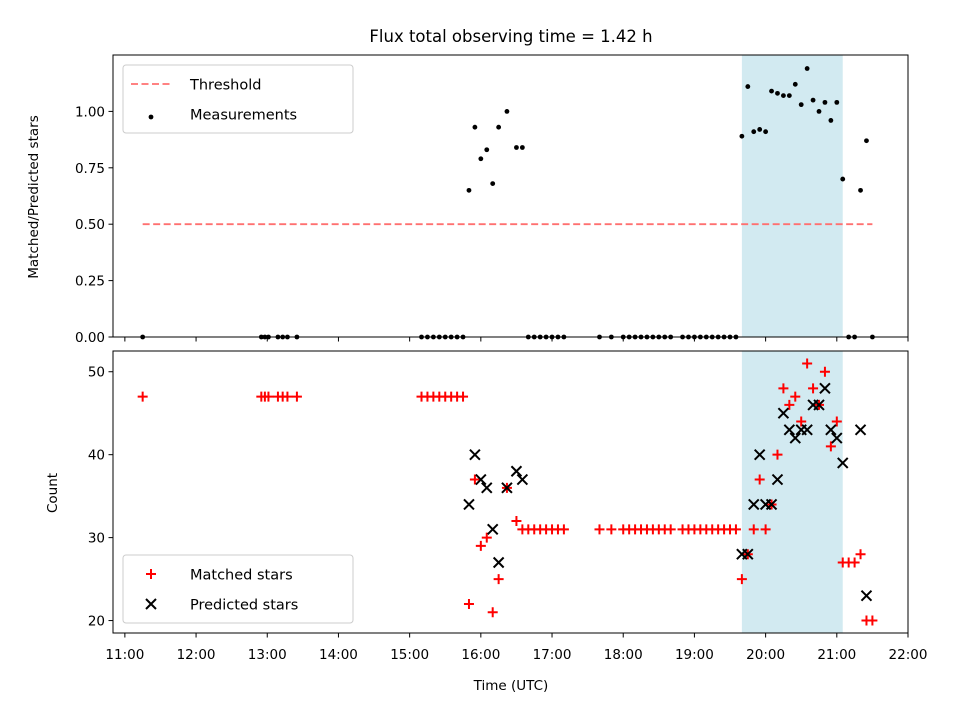 The height and width of the screenshot is (720, 960). What do you see at coordinates (90, 338) in the screenshot?
I see `top-y-tick-label-0: 0.00` at bounding box center [90, 338].